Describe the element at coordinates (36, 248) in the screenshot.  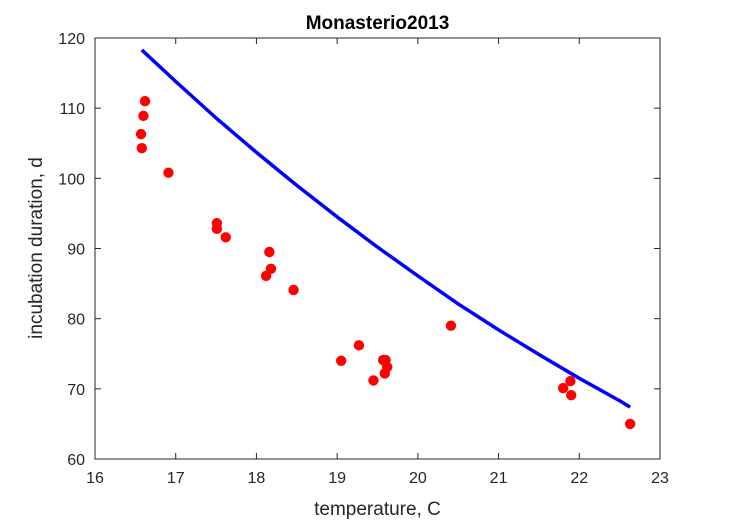
I see `y-axis-label: incubation duration, d` at that location.